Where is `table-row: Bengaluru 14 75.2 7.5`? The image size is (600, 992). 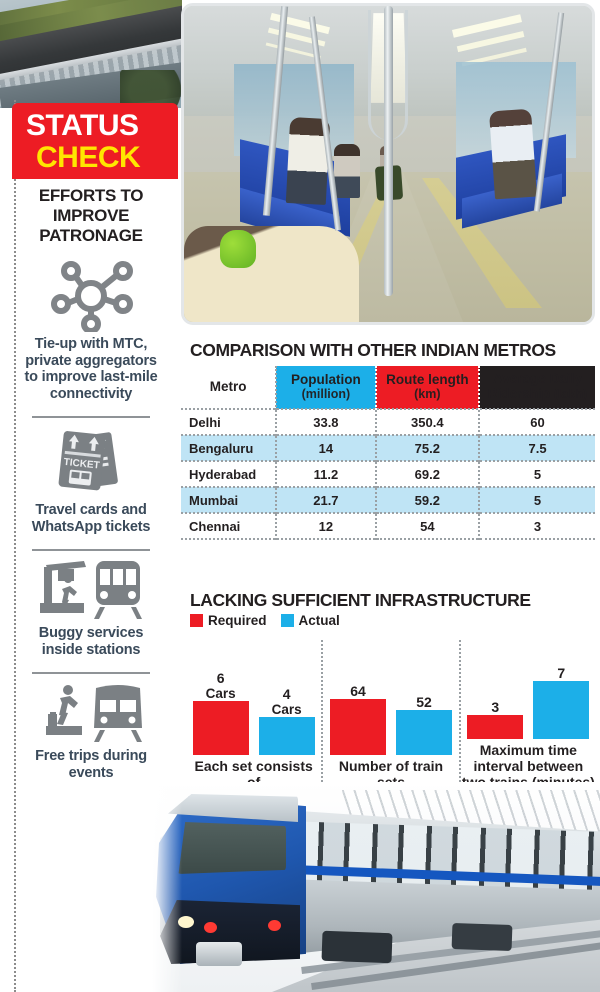
table-row: Bengaluru 14 75.2 7.5 is located at coordinates (388, 448).